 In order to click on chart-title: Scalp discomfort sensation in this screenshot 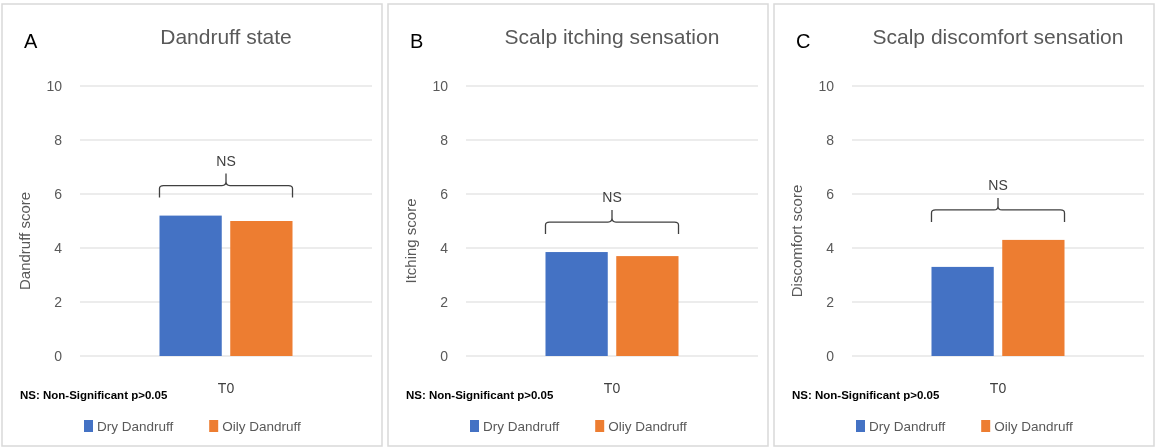, I will do `click(998, 36)`.